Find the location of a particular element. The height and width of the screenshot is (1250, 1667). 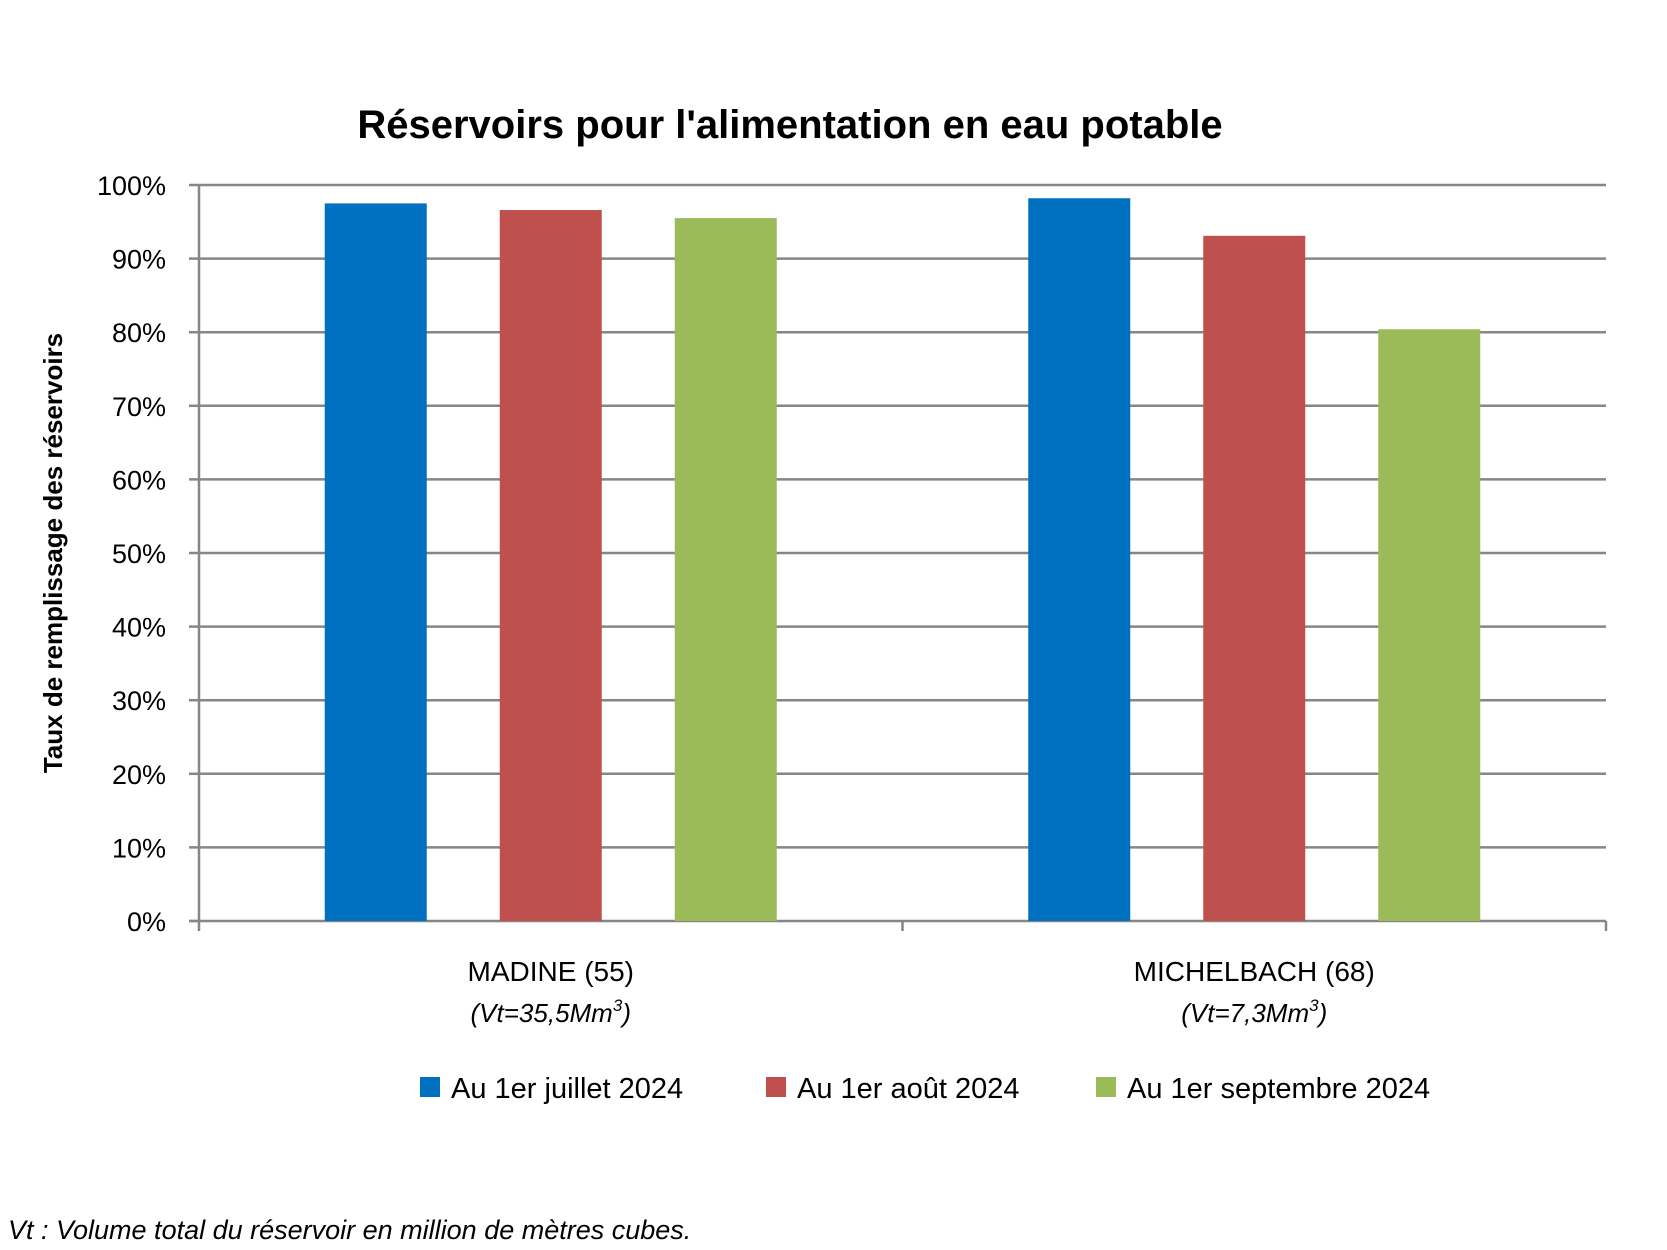

legend-item: Au 1er septembre 2024 is located at coordinates (1263, 1089).